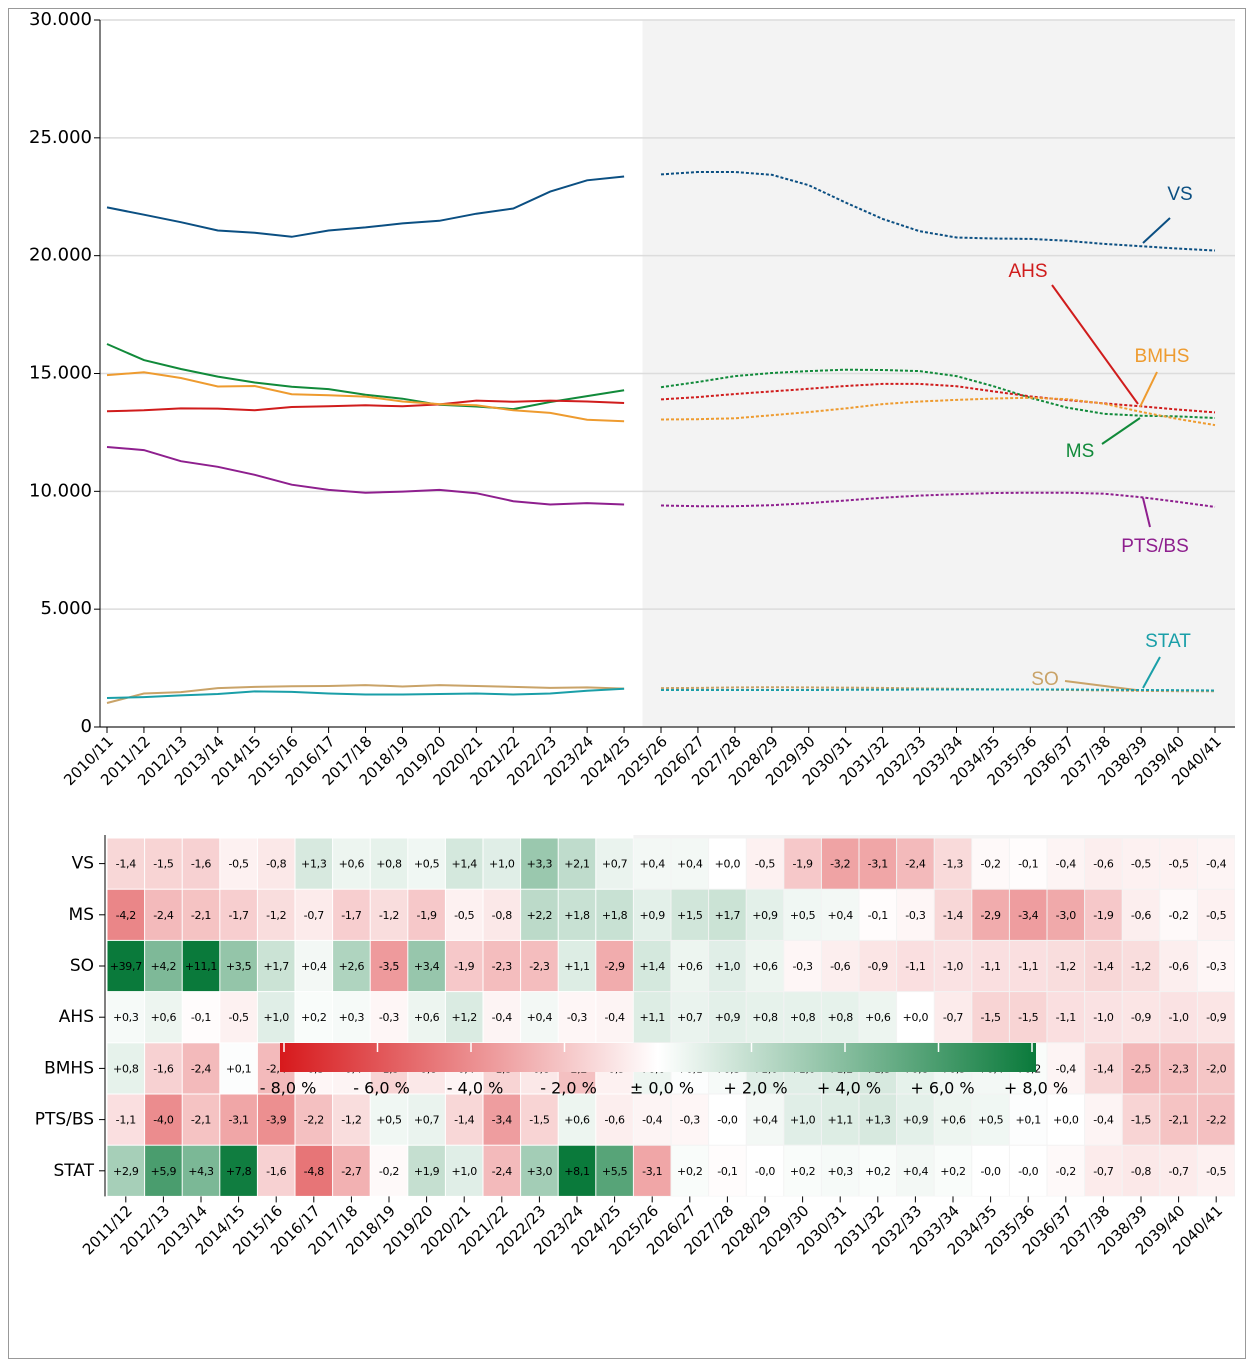 The image size is (1247, 1360). I want to click on cell-label: -4,8, so click(314, 1171).